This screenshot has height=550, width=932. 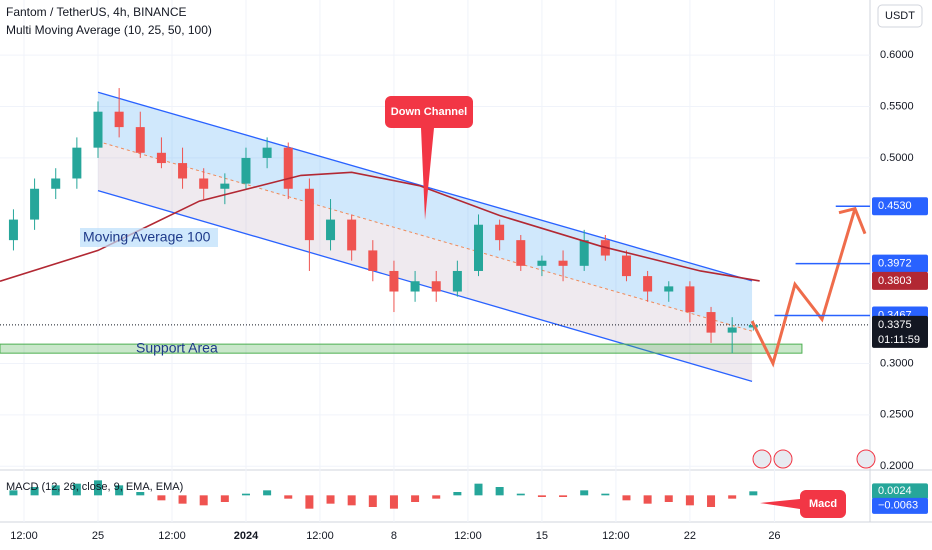 What do you see at coordinates (897, 158) in the screenshot?
I see `y-tick-label: 0.5000` at bounding box center [897, 158].